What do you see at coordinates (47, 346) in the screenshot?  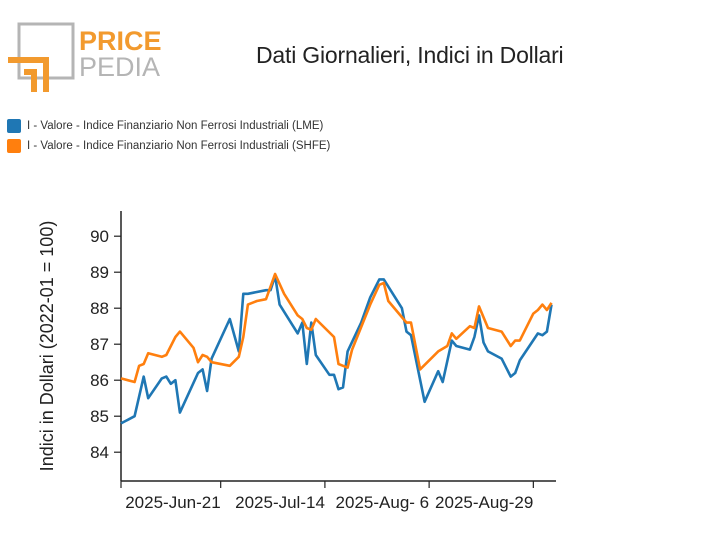 I see `y-axis-label: Indici in Dollari (2022-01 = 100)` at bounding box center [47, 346].